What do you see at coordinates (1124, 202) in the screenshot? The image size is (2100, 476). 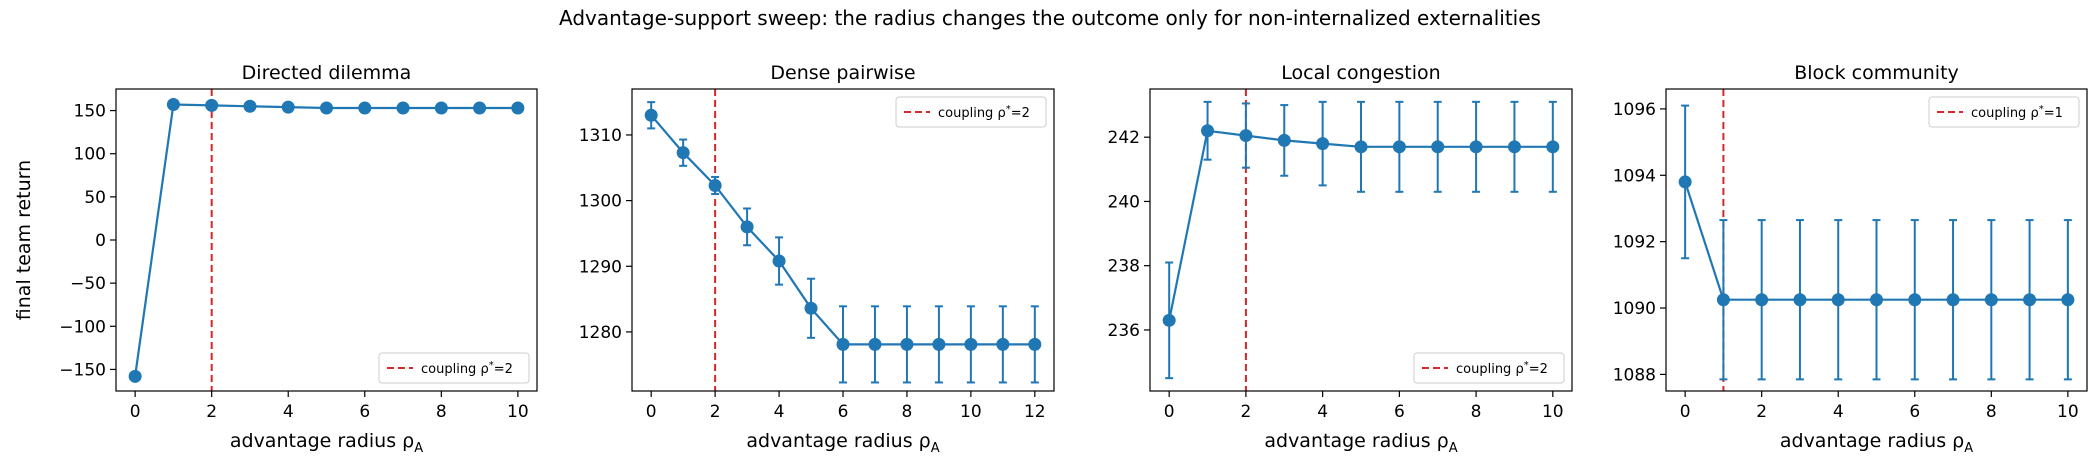 I see `y-tick-label: 240` at bounding box center [1124, 202].